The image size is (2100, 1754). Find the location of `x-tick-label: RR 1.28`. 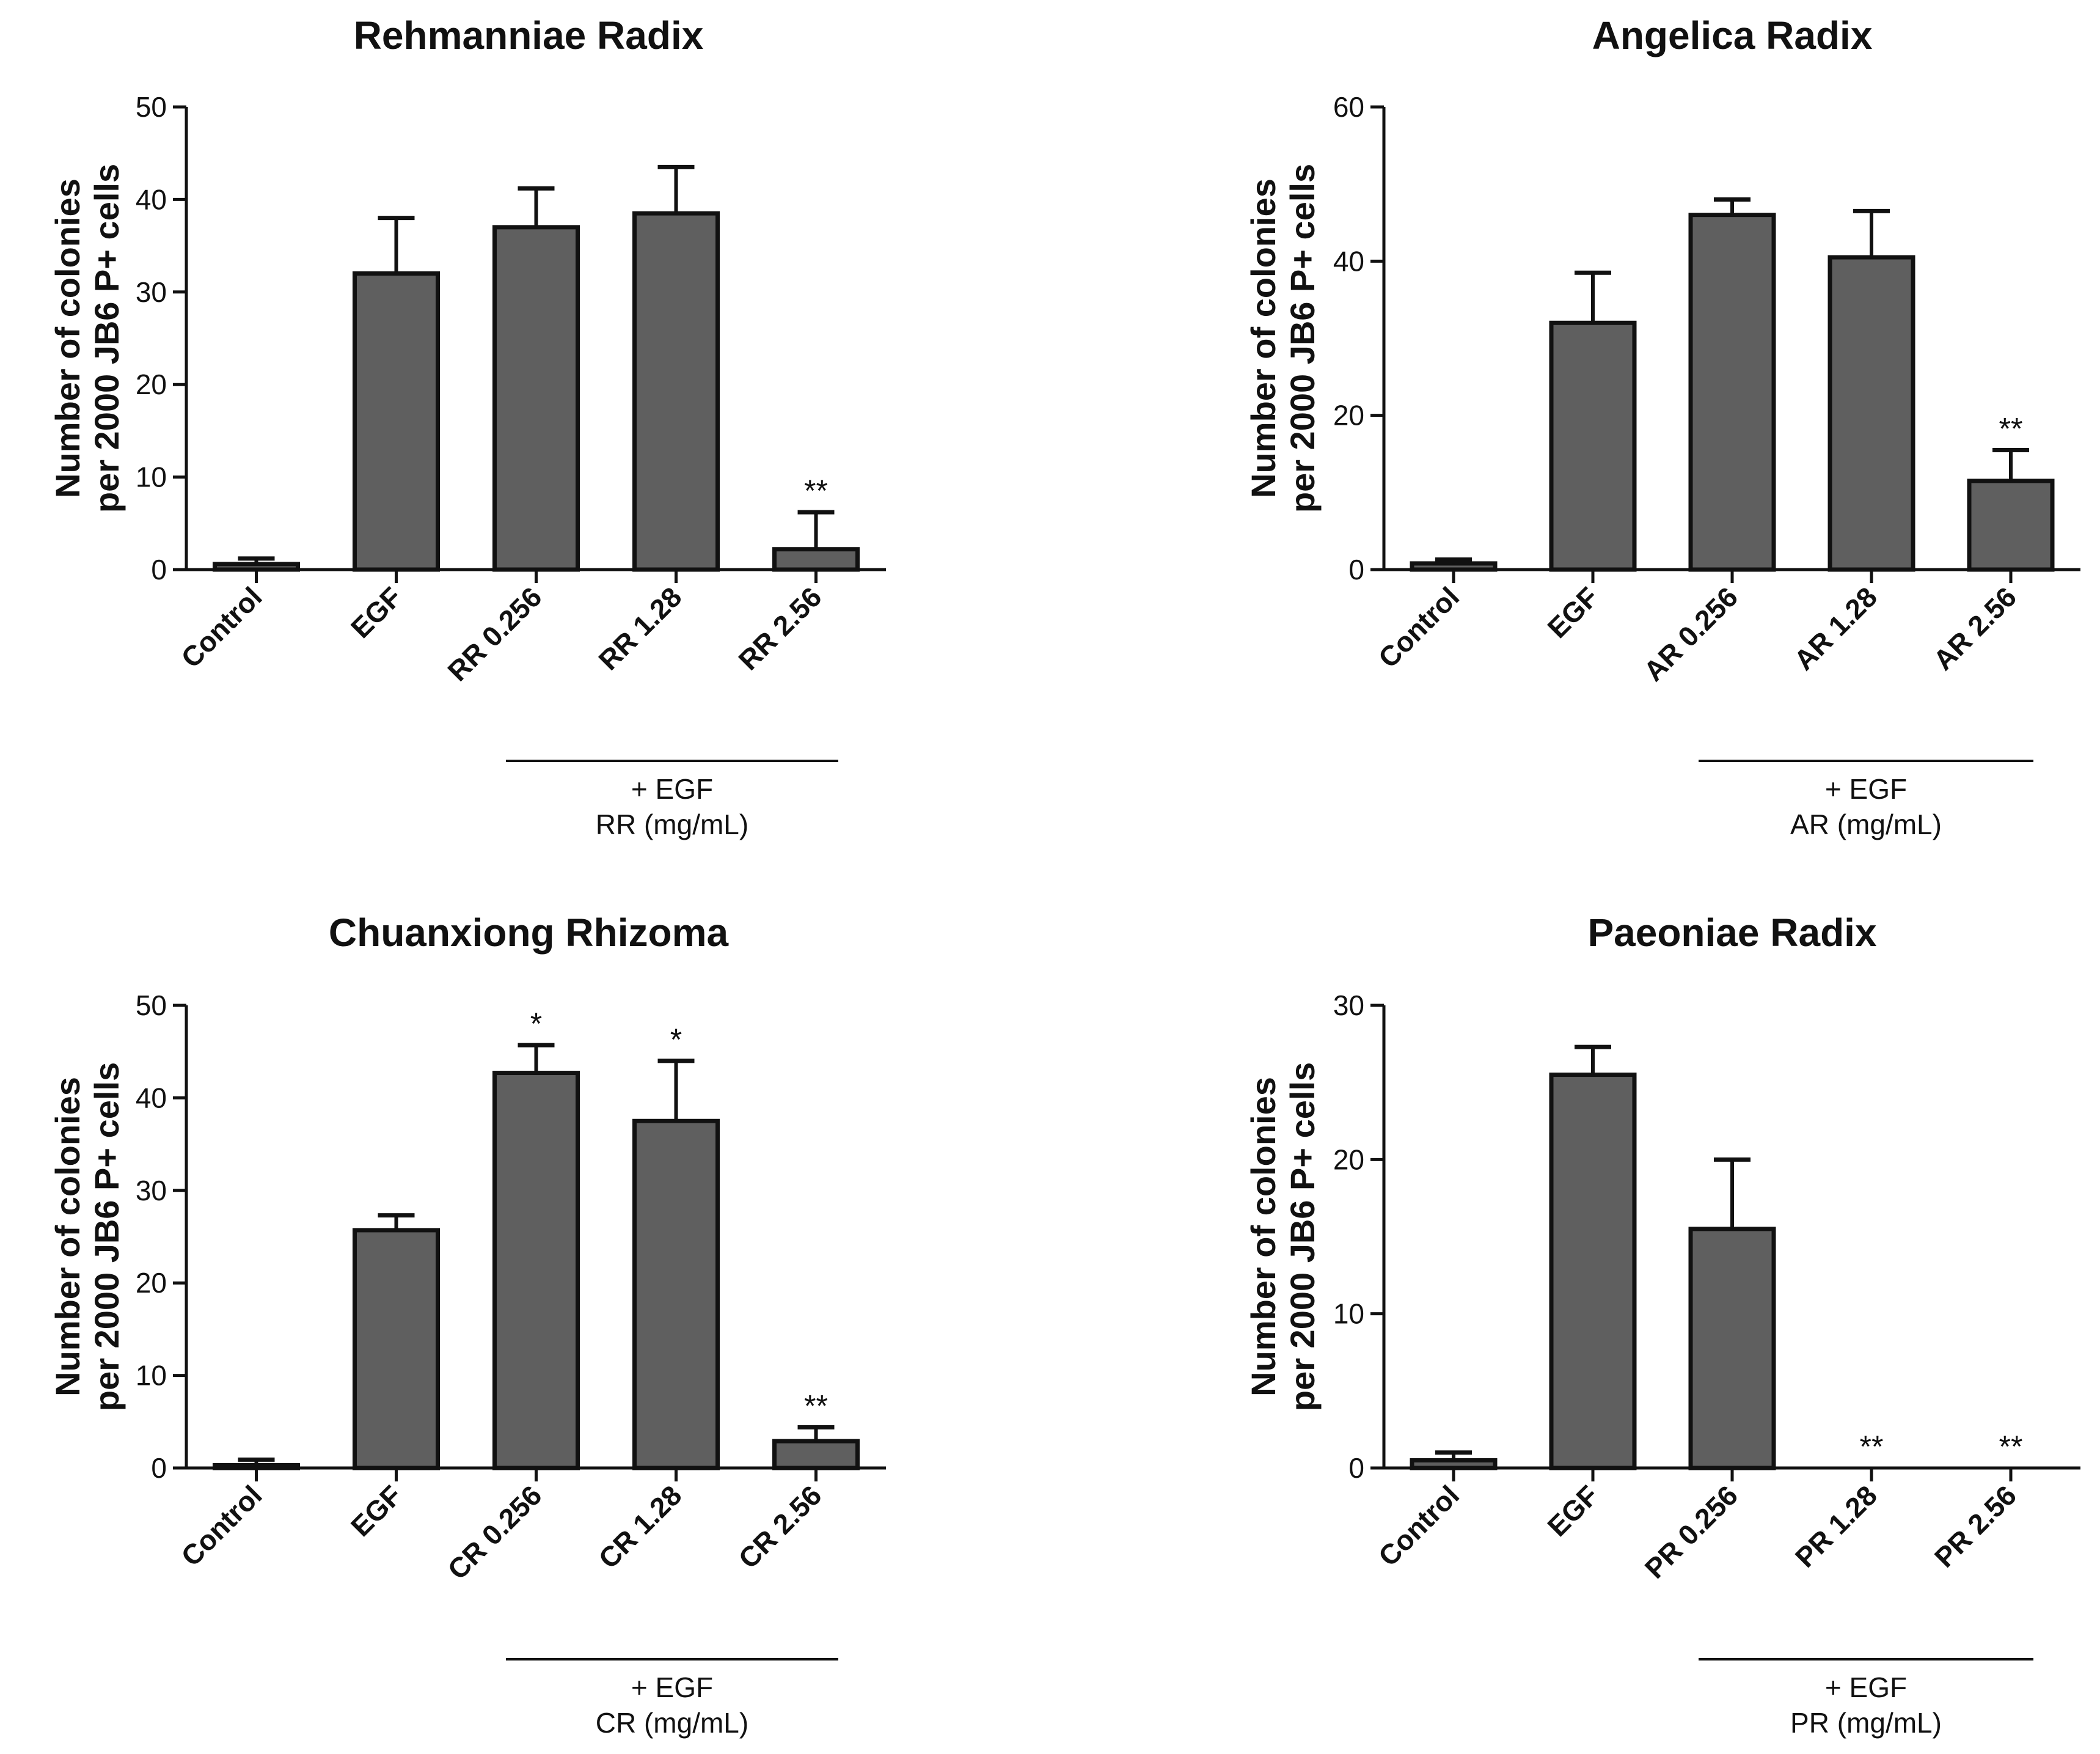

x-tick-label: RR 1.28 is located at coordinates (639, 628).